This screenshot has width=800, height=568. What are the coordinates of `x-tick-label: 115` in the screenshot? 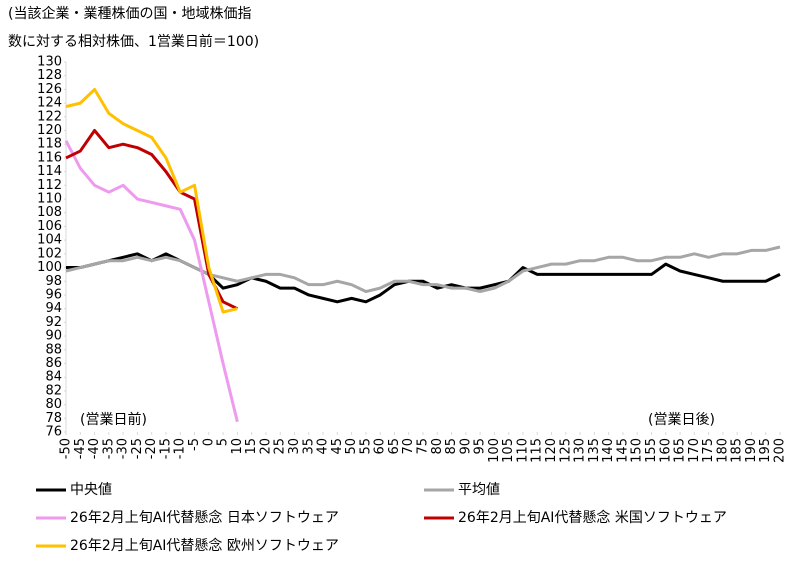 It's located at (537, 450).